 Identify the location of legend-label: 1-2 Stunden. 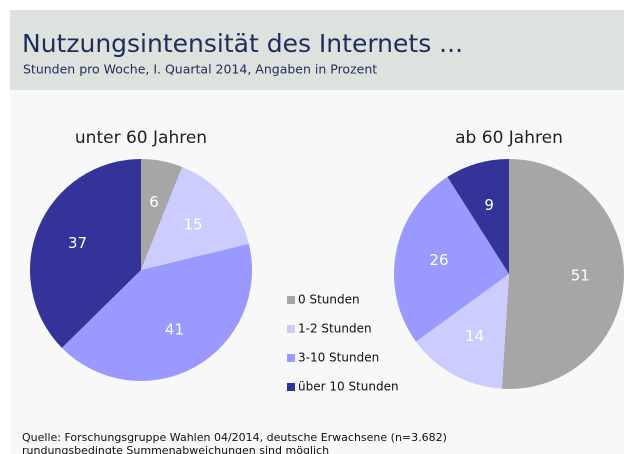
(335, 329).